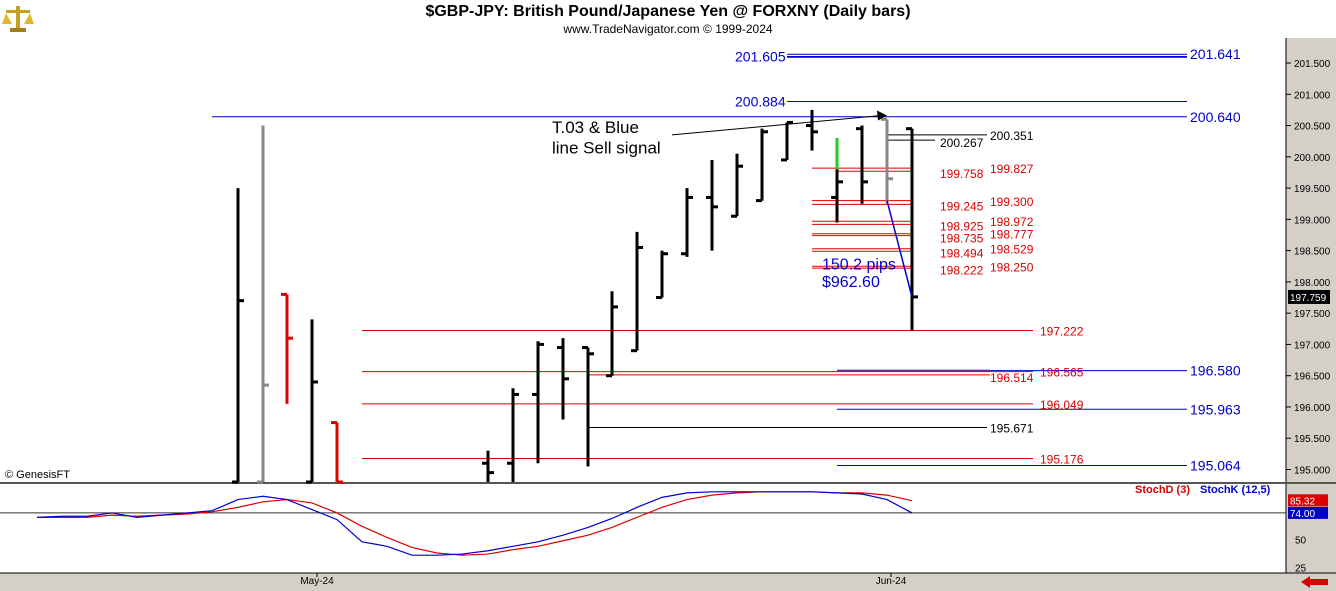 This screenshot has width=1336, height=591. What do you see at coordinates (1012, 267) in the screenshot?
I see `red-level-label: 198.250` at bounding box center [1012, 267].